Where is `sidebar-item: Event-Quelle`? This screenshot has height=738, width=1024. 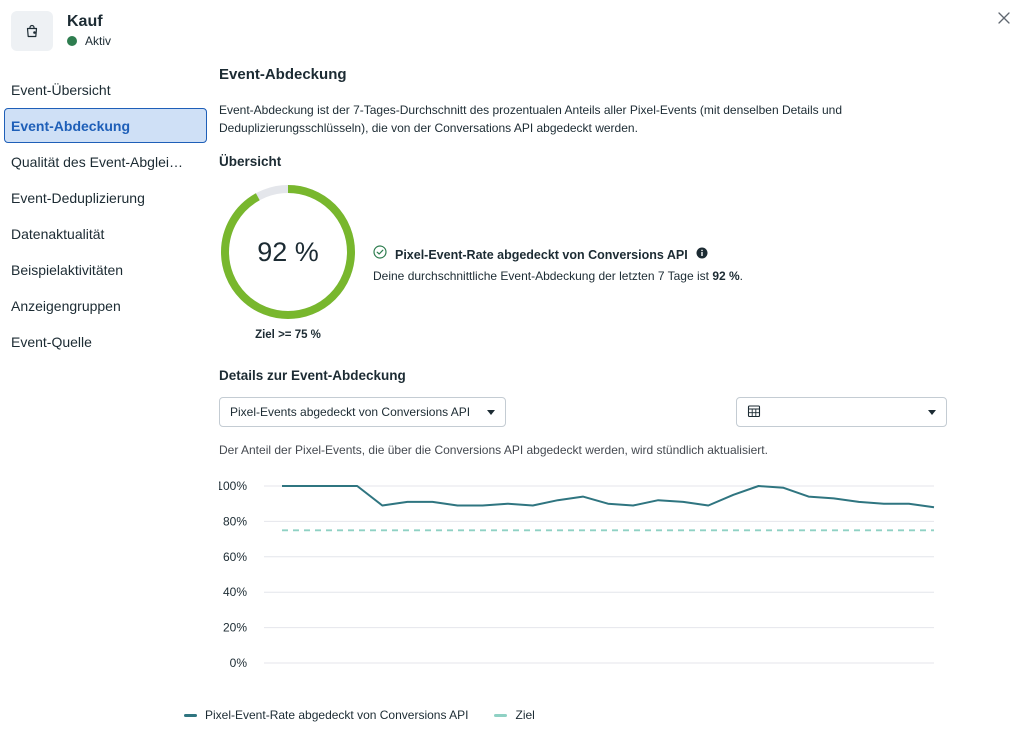
sidebar-item: Event-Quelle is located at coordinates (51, 341).